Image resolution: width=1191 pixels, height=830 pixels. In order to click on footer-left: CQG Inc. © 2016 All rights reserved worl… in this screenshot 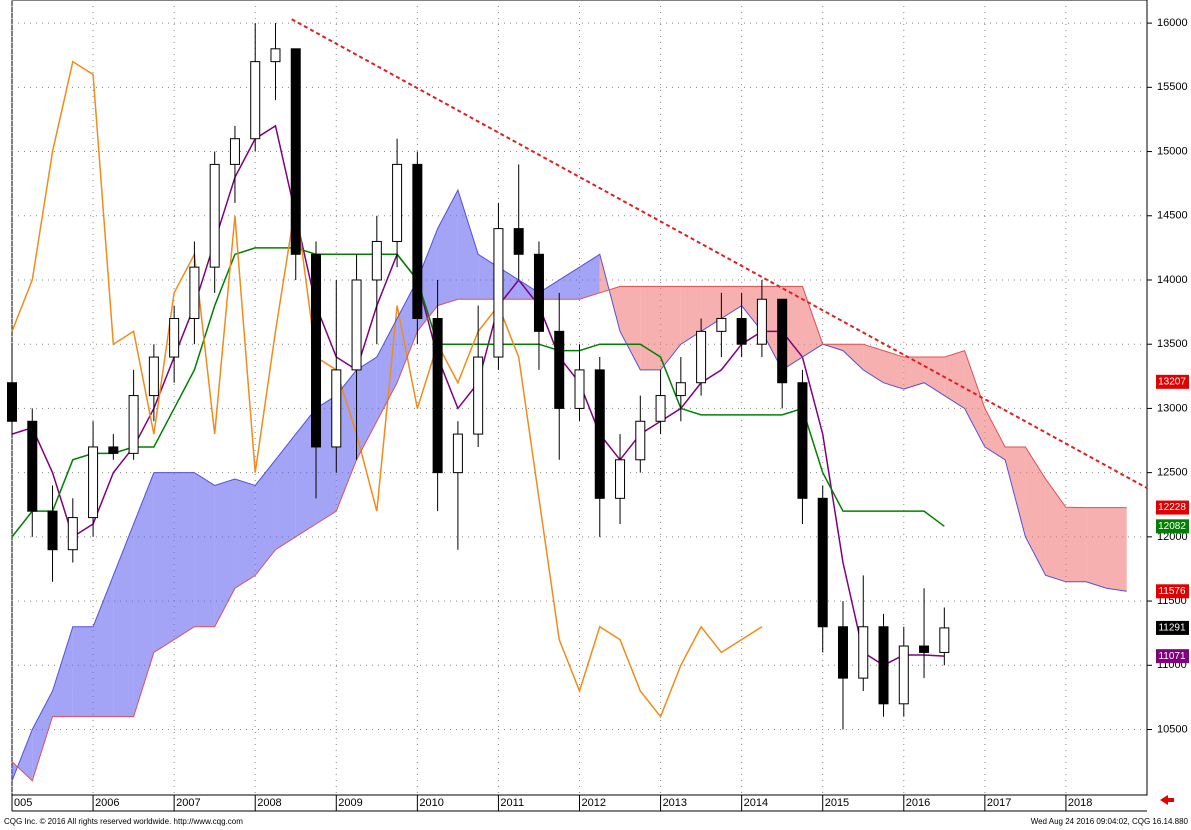, I will do `click(123, 821)`.